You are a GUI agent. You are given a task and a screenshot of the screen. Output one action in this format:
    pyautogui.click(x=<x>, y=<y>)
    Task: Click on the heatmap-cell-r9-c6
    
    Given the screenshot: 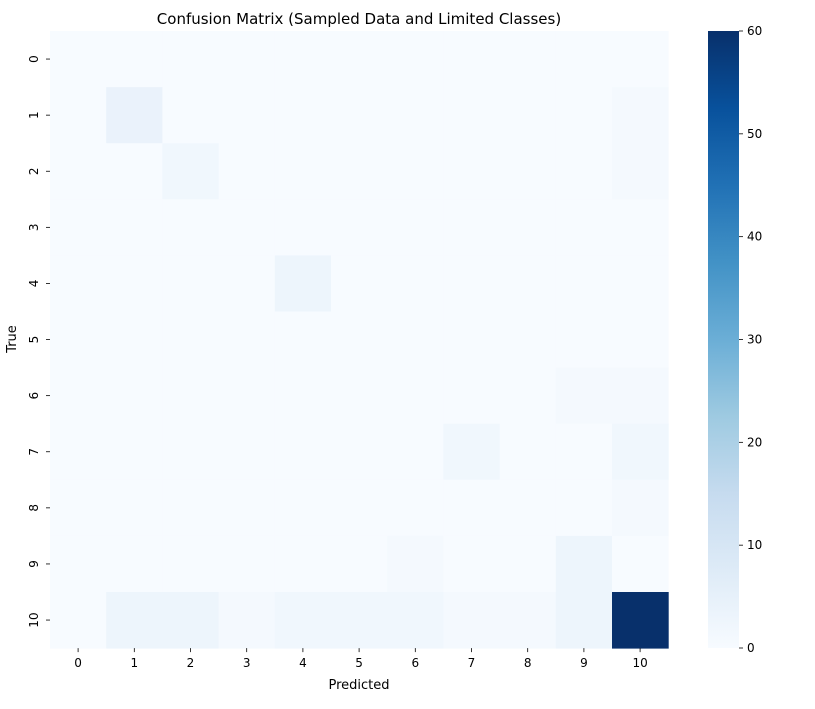 What is the action you would take?
    pyautogui.click(x=415, y=564)
    